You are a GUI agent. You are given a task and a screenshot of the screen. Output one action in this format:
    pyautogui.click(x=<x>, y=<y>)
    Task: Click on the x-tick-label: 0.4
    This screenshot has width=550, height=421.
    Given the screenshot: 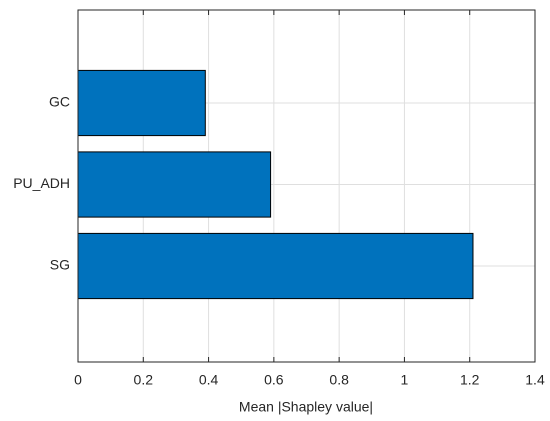 What is the action you would take?
    pyautogui.click(x=209, y=380)
    